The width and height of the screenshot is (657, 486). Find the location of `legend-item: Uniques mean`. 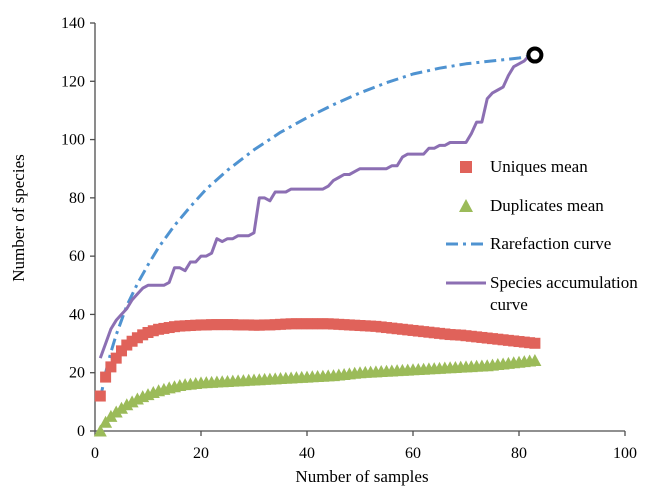

legend-item: Uniques mean is located at coordinates (524, 166).